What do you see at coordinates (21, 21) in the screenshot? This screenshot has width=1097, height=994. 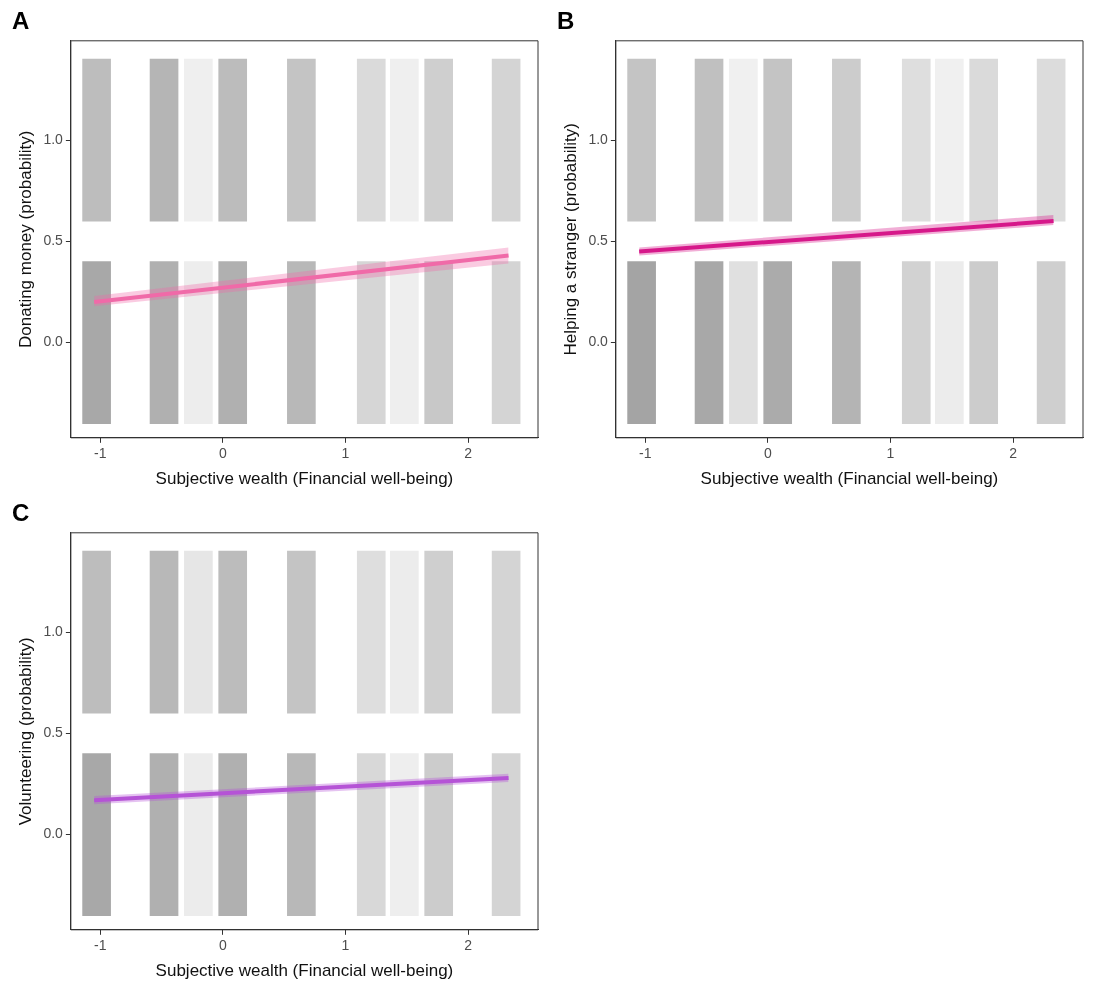 I see `chart-title: A` at bounding box center [21, 21].